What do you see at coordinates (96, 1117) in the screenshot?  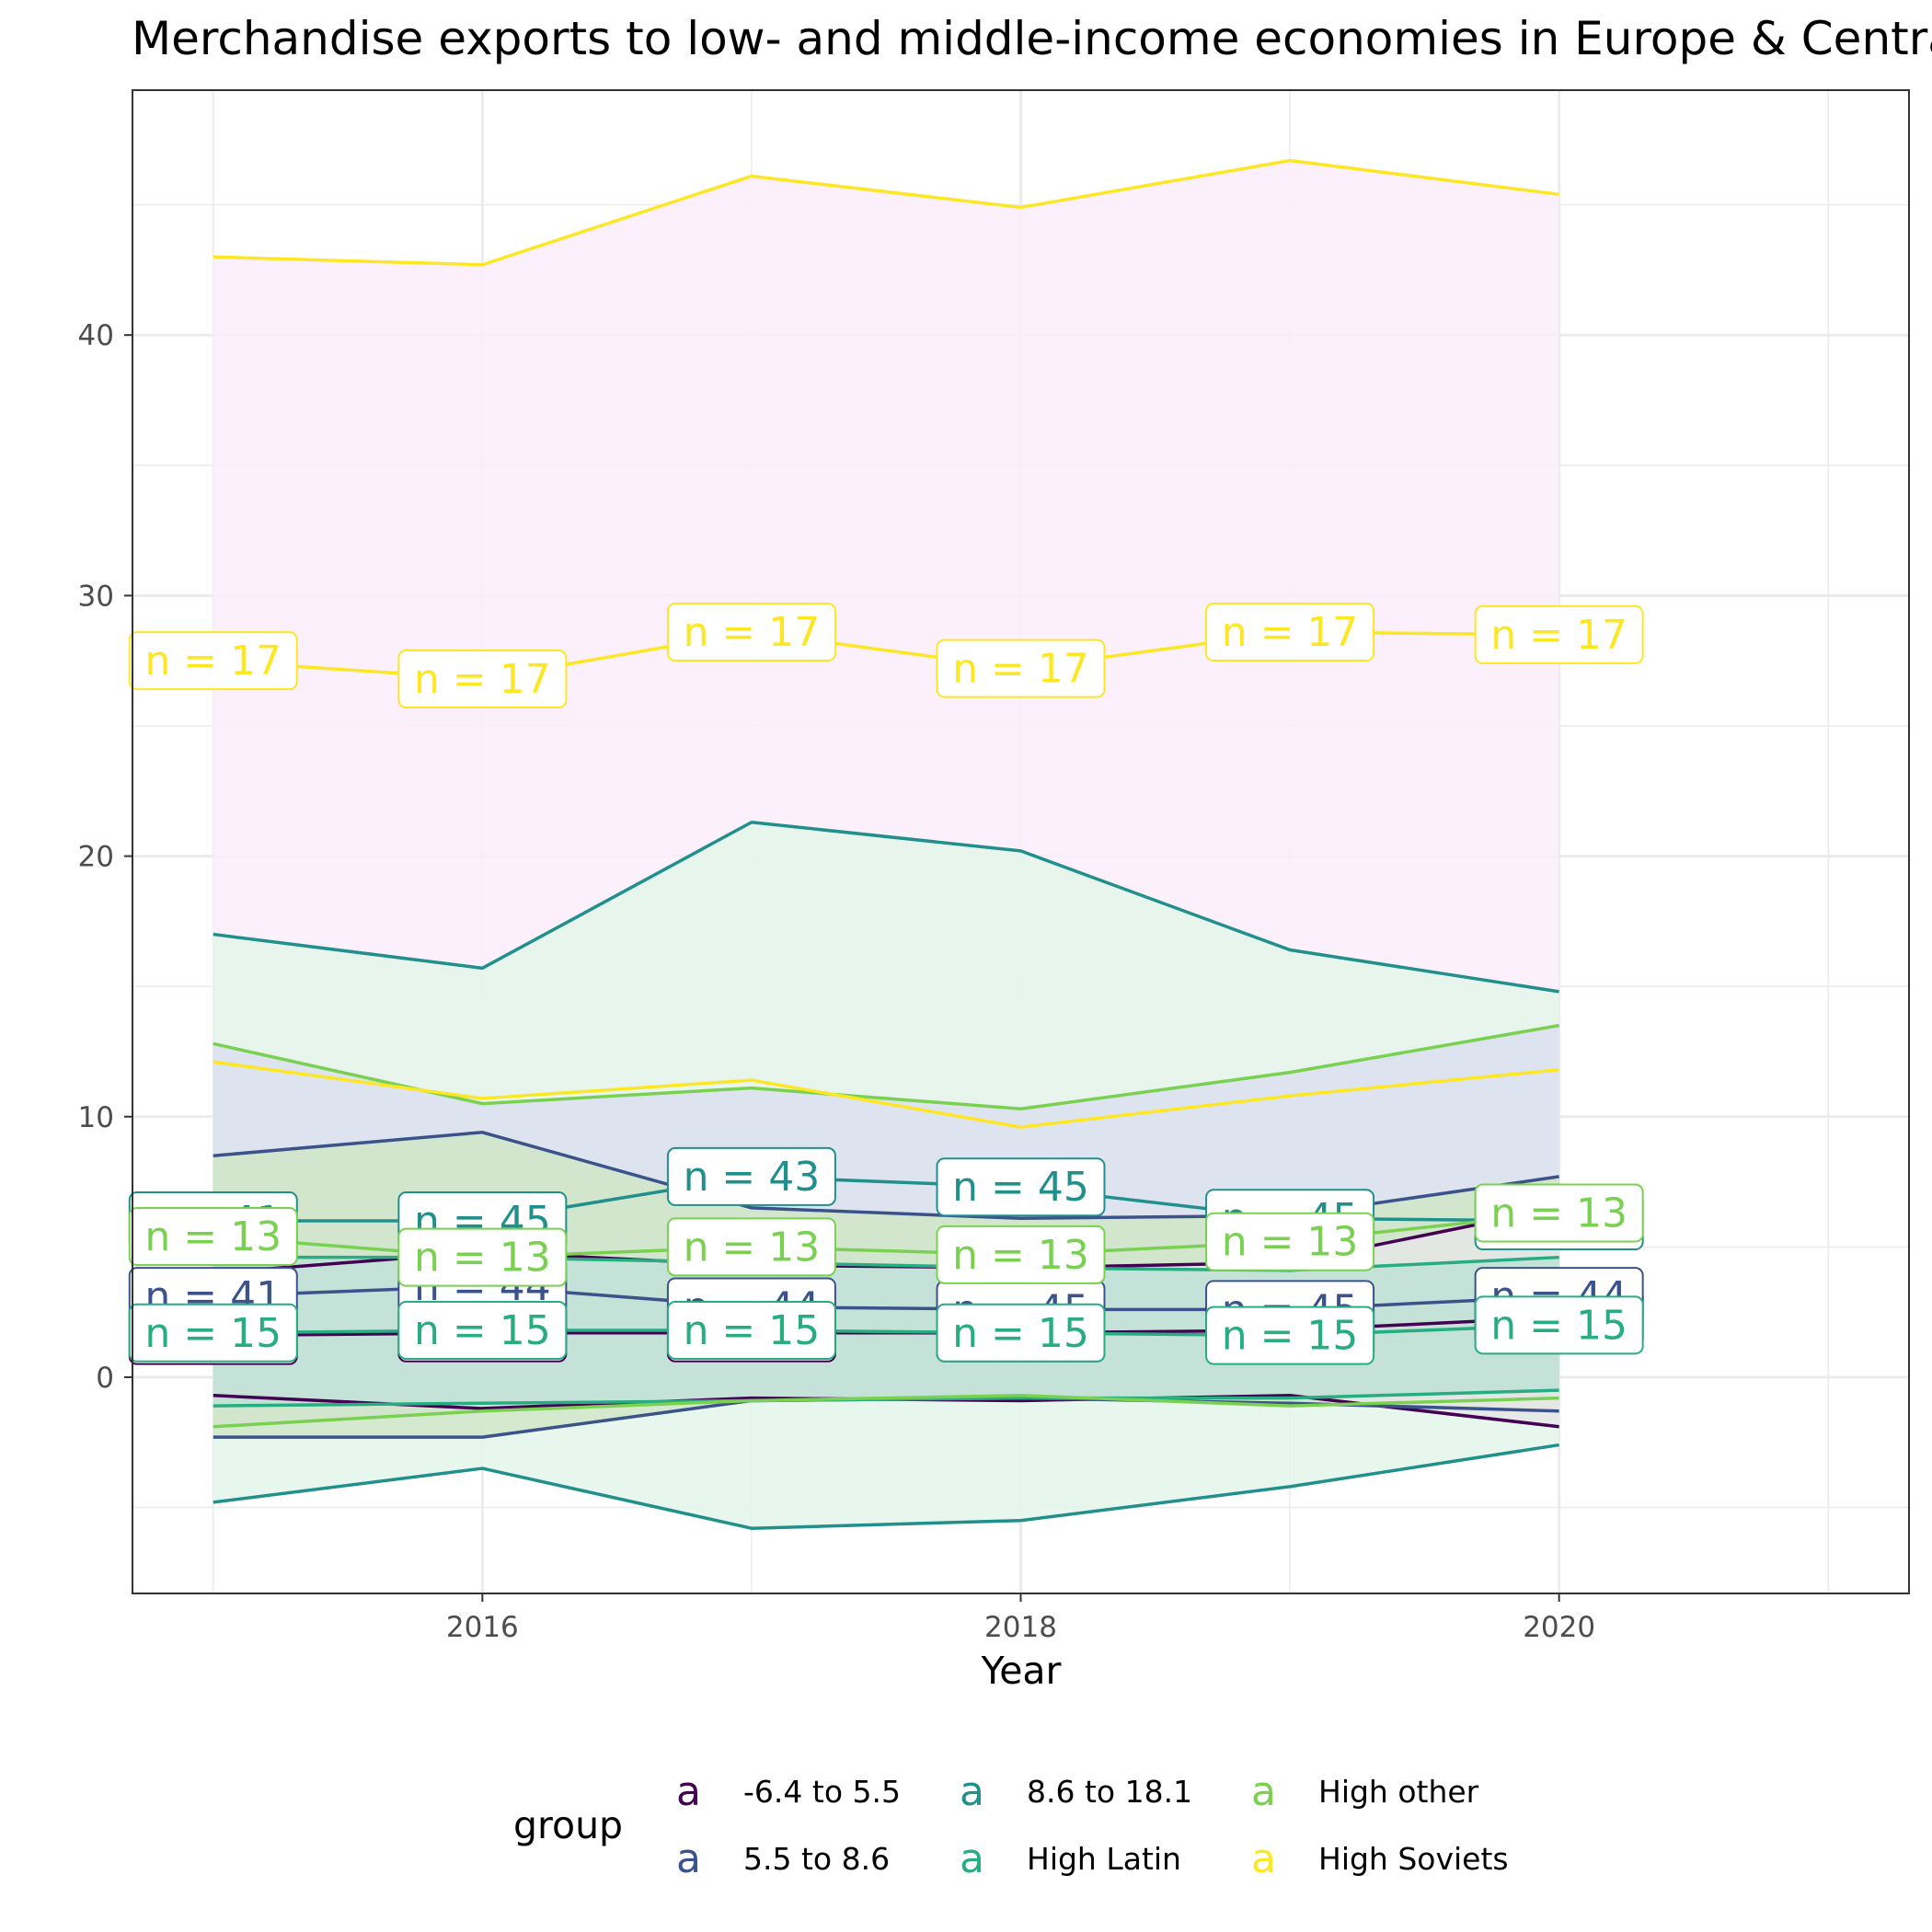 I see `y-tick-label: 10` at bounding box center [96, 1117].